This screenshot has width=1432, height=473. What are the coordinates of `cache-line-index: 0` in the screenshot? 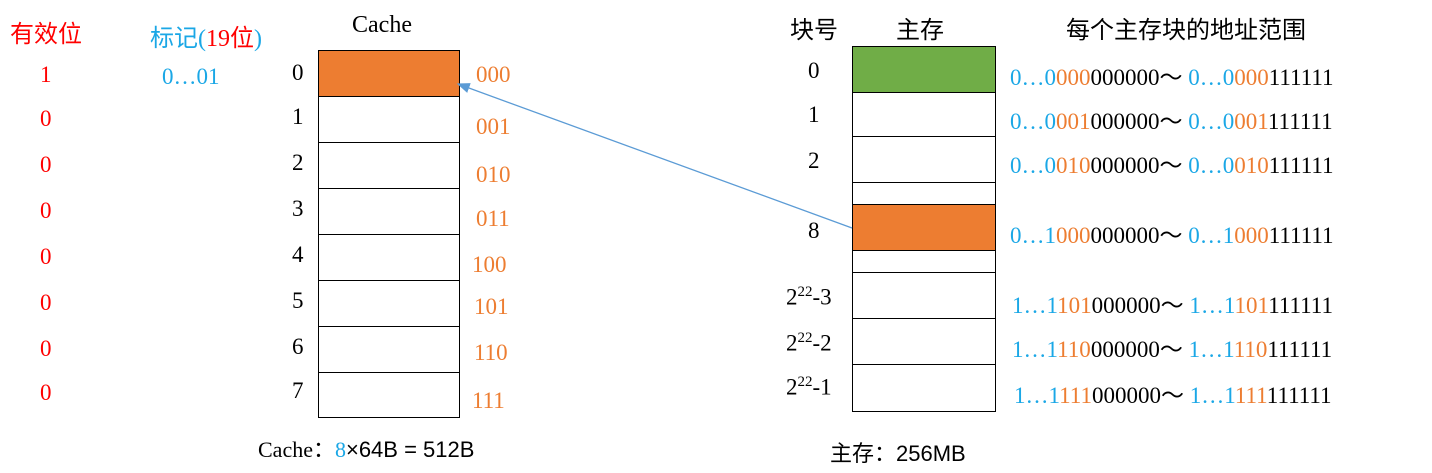 It's located at (298, 72).